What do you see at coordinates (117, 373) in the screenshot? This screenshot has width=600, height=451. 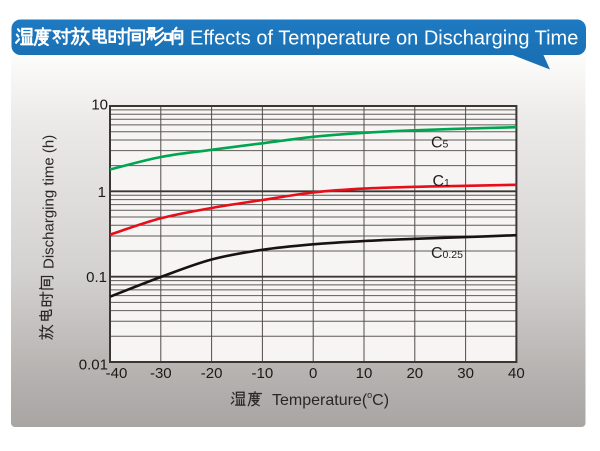 I see `svg-text: -40` at bounding box center [117, 373].